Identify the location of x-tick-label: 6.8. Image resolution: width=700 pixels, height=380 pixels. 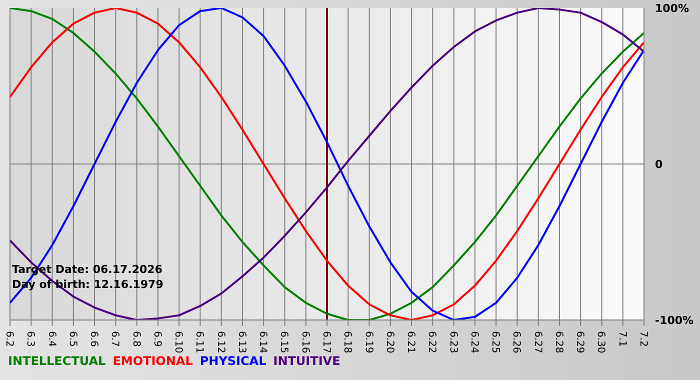
(136, 339).